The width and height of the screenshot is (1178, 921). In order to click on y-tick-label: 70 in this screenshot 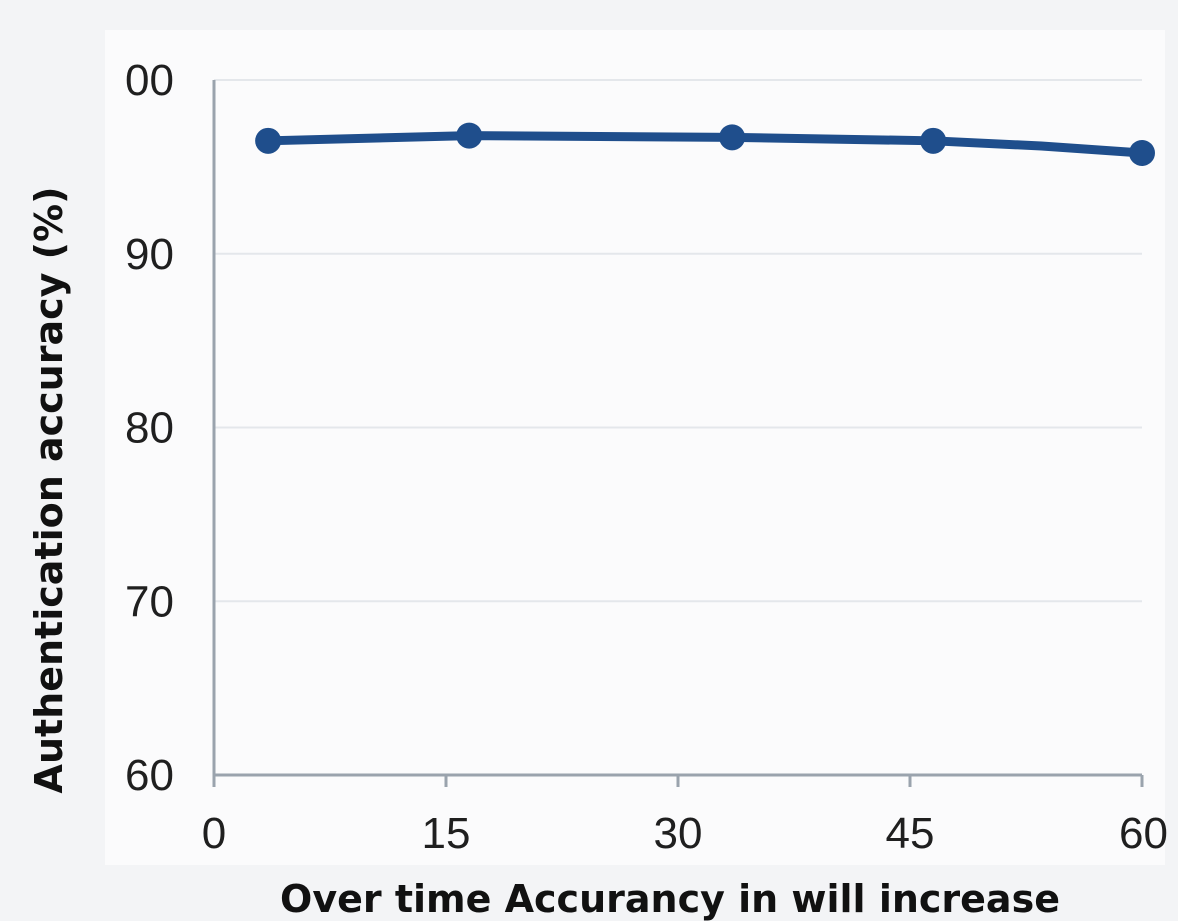, I will do `click(149, 601)`.